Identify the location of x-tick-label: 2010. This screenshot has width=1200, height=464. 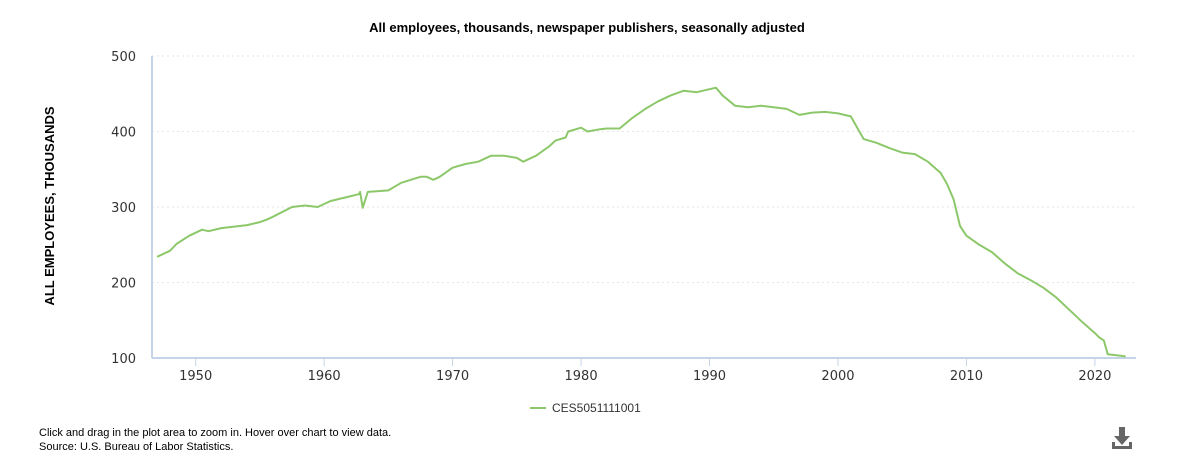
(966, 376).